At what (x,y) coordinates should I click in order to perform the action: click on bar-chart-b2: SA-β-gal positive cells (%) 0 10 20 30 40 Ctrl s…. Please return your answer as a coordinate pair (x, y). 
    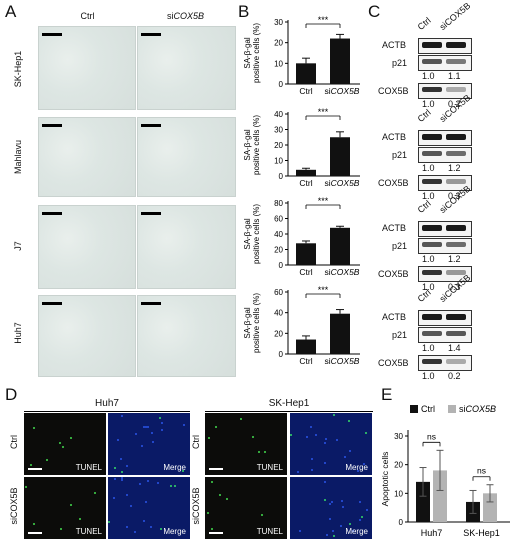
    Looking at the image, I should click on (301, 147).